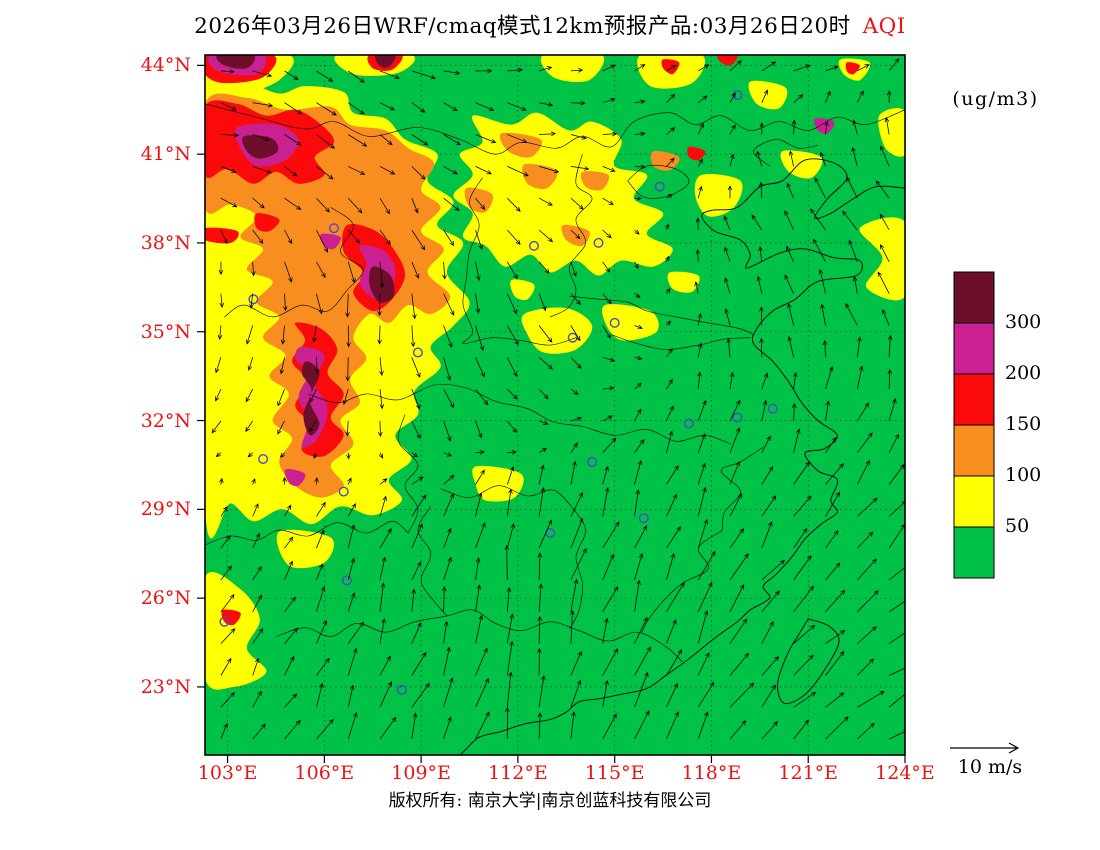 Image resolution: width=1100 pixels, height=850 pixels. I want to click on lon-tick-label: 106°E, so click(324, 773).